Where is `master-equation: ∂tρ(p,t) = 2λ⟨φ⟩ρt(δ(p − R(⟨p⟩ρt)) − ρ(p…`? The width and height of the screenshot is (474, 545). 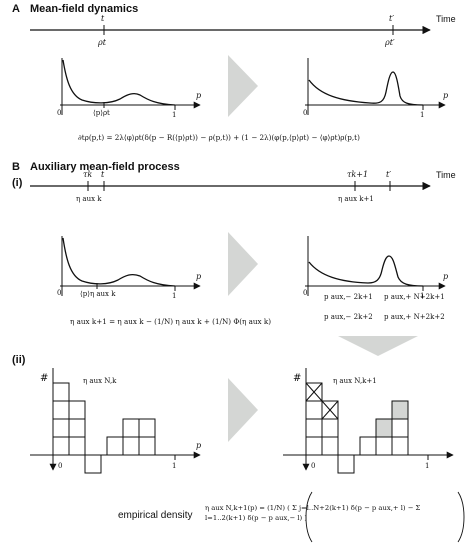 master-equation: ∂tρ(p,t) = 2λ⟨φ⟩ρt(δ(p − R(⟨p⟩ρt)) − ρ(p… is located at coordinates (219, 137).